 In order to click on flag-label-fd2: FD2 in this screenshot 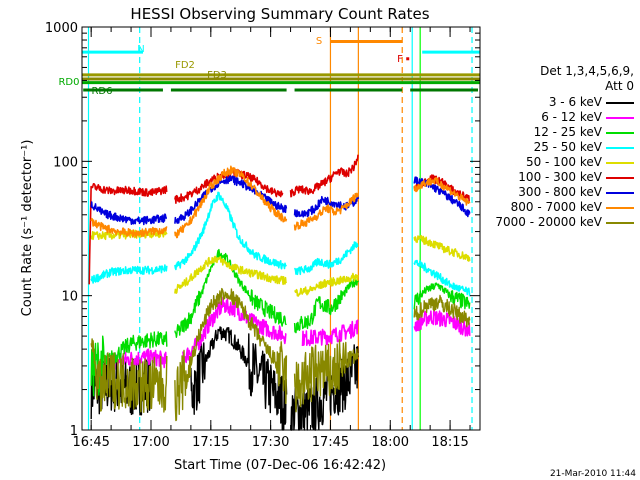, I will do `click(185, 65)`.